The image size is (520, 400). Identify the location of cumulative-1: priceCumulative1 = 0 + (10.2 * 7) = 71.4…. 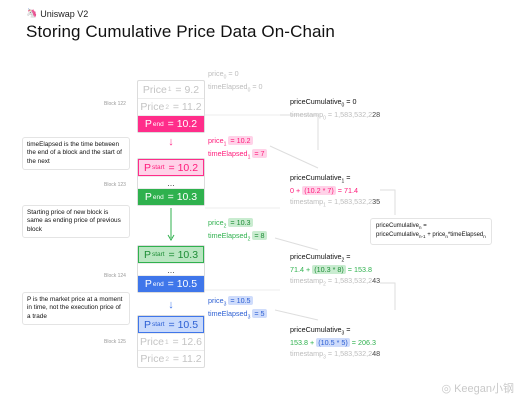
(335, 191).